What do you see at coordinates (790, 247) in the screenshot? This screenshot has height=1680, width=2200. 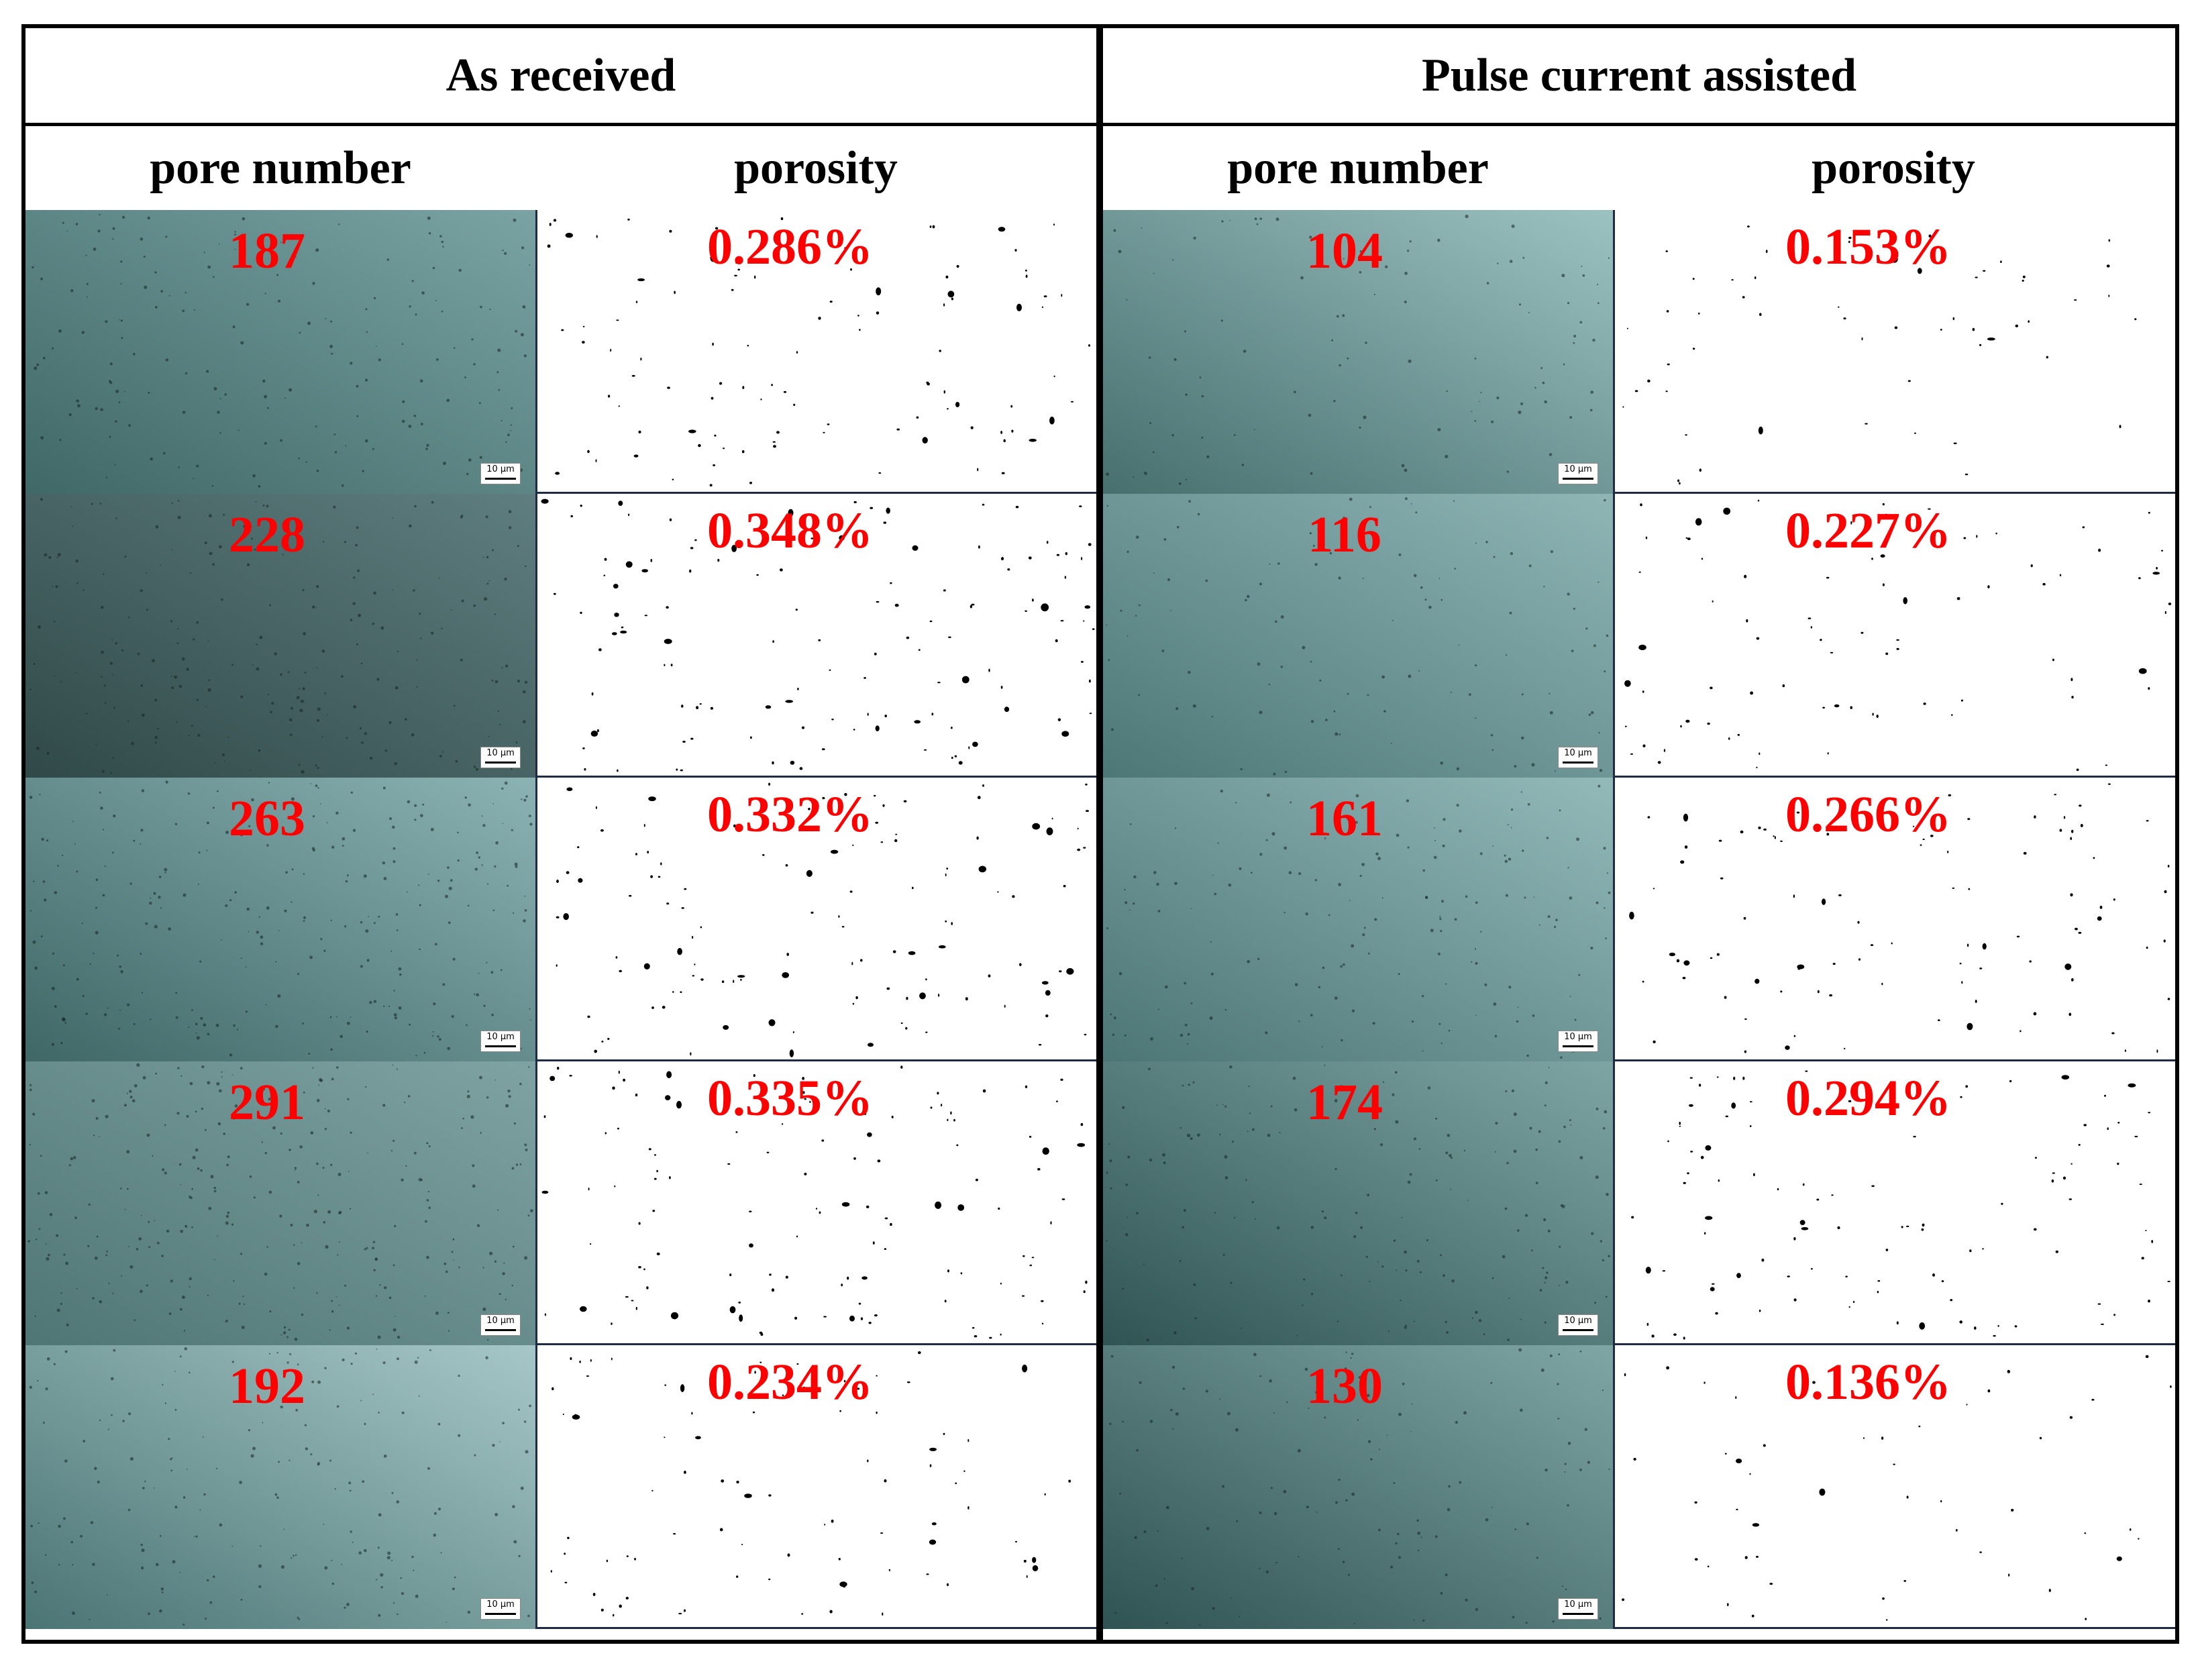 I see `porosity-value: 0.286%` at bounding box center [790, 247].